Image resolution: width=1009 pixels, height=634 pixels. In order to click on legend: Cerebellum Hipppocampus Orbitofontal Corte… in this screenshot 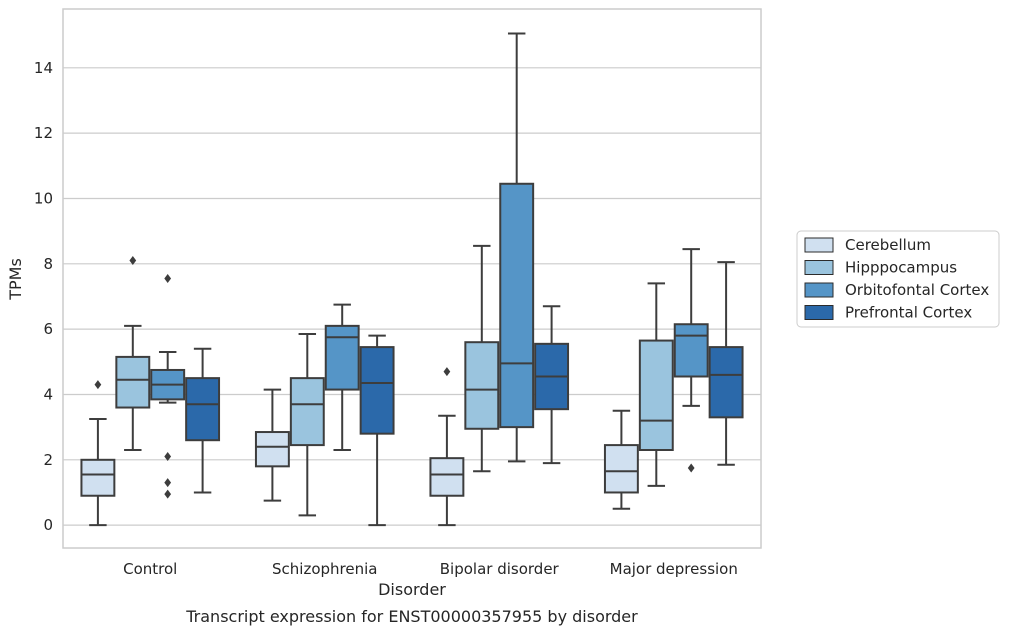, I will do `click(898, 279)`.